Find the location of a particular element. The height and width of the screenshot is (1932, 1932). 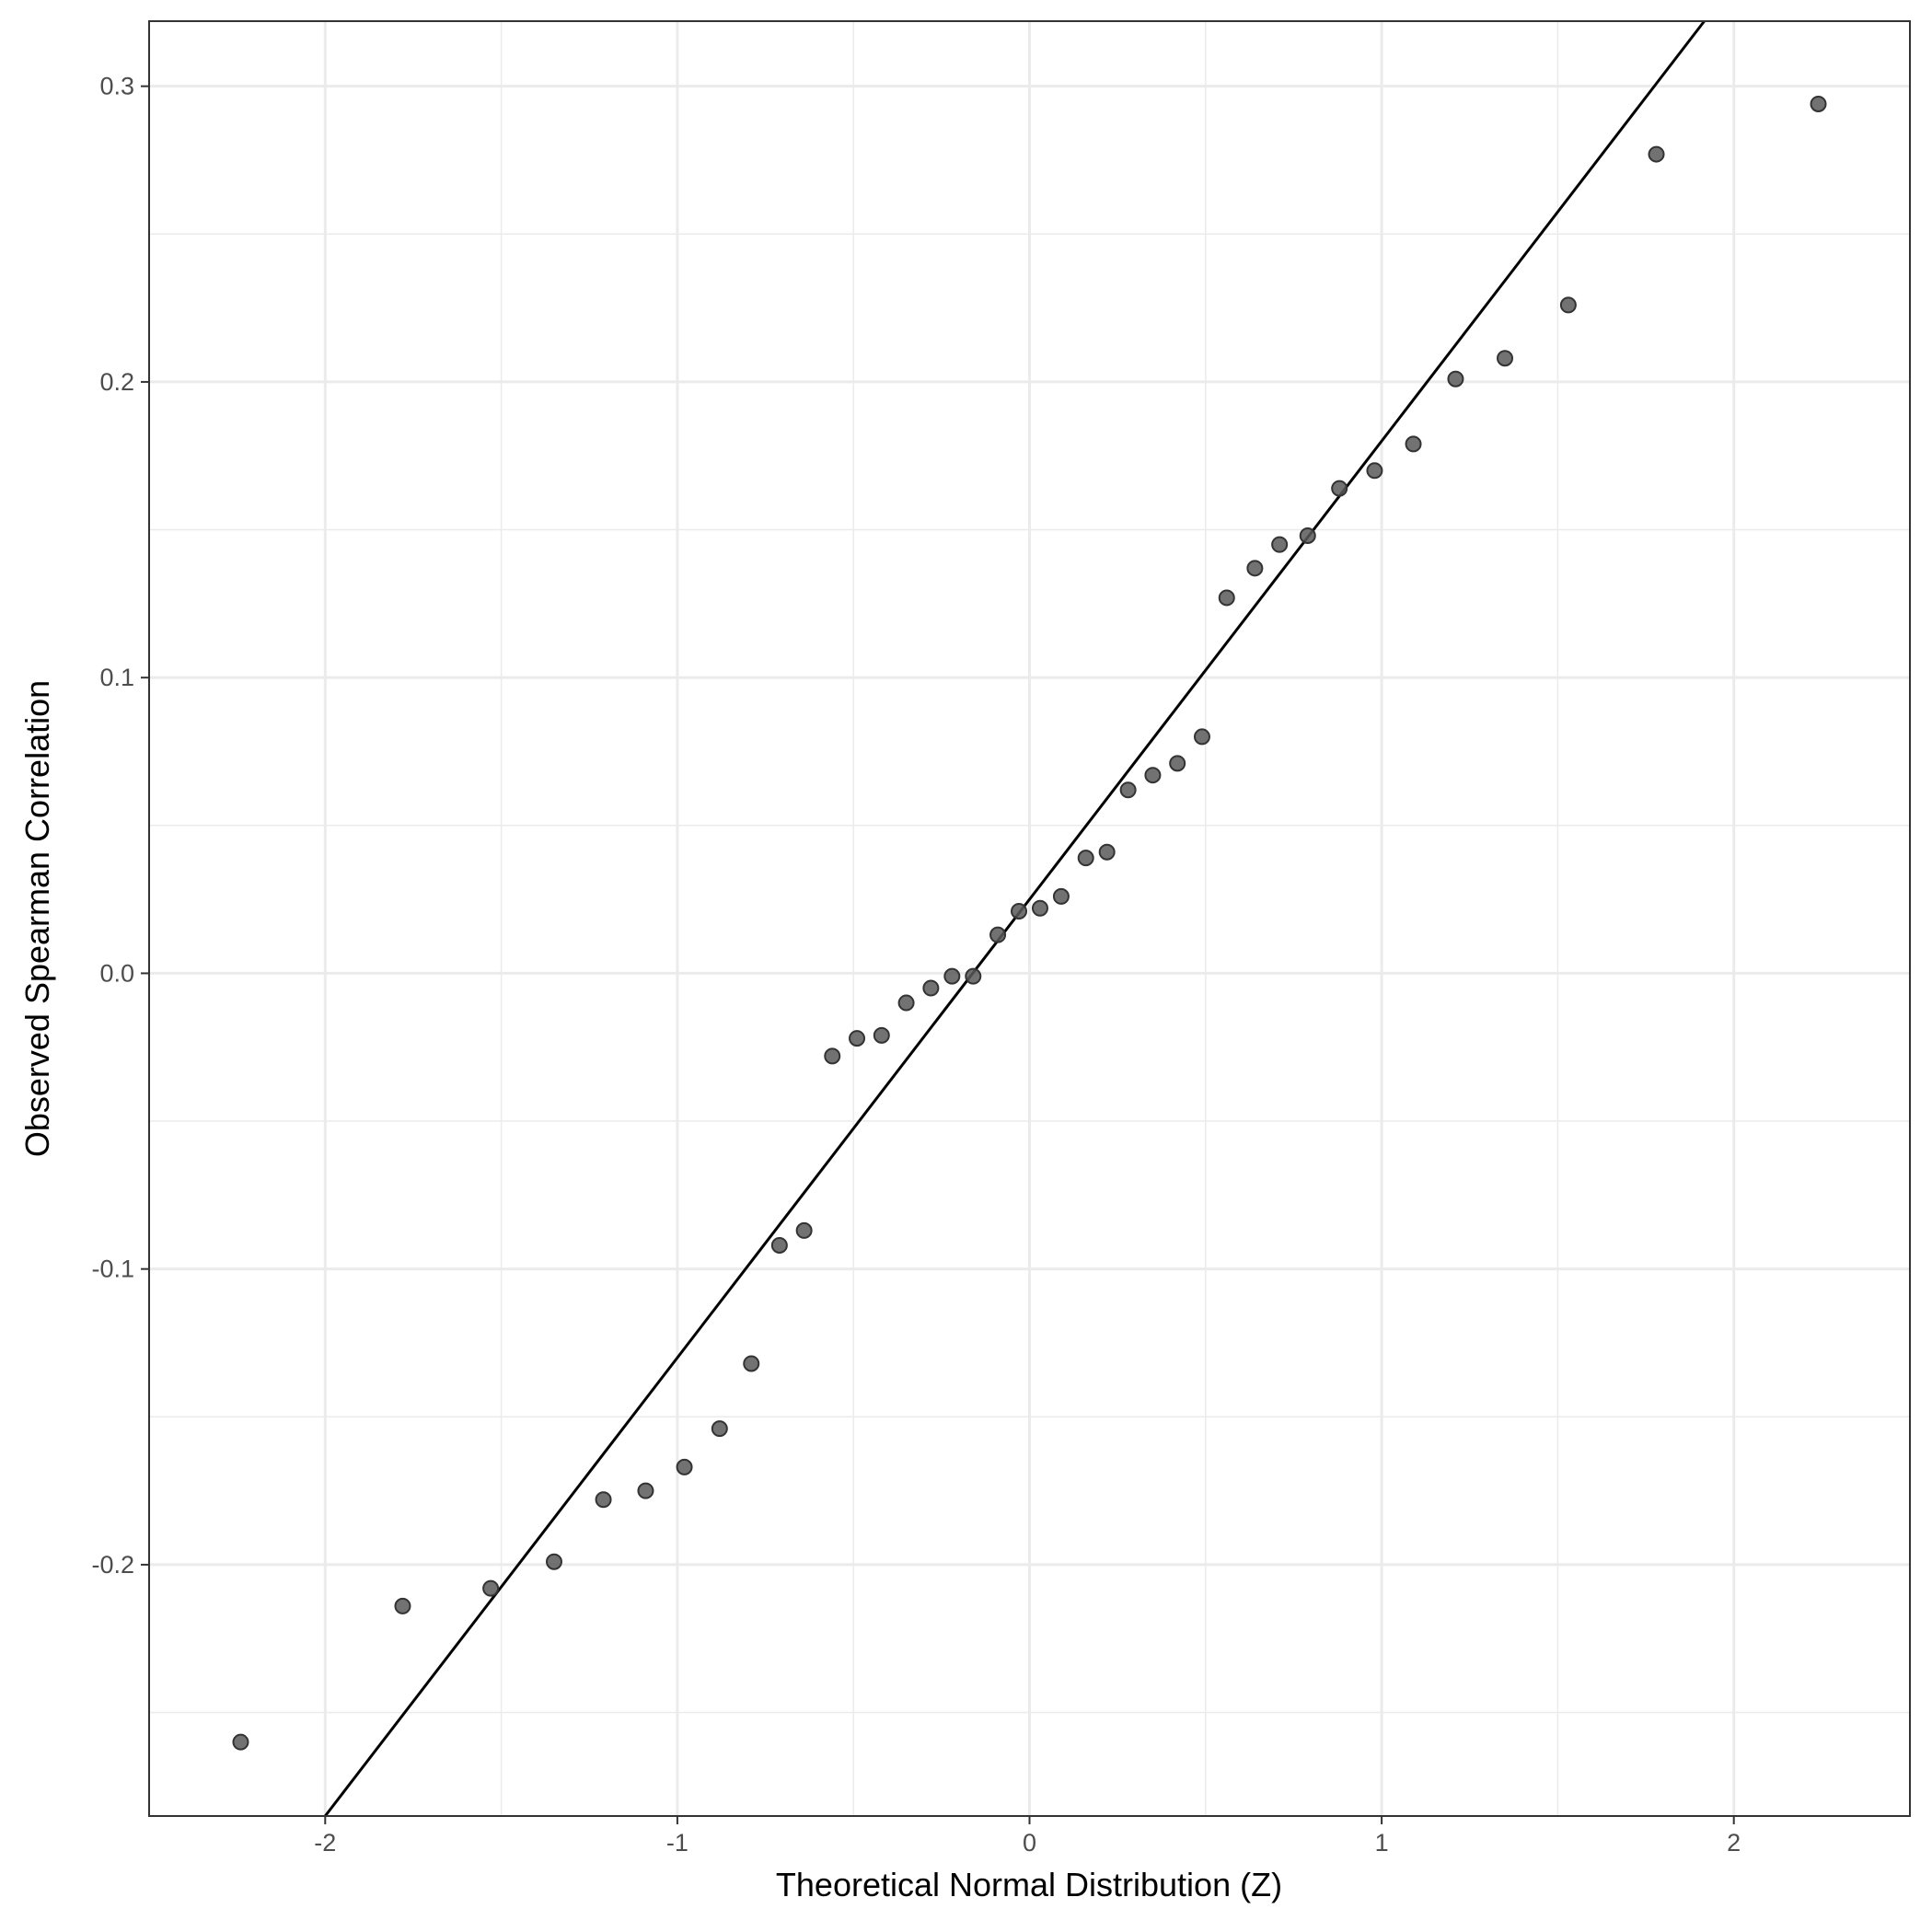

y-tick-label: 0.3 is located at coordinates (117, 87).